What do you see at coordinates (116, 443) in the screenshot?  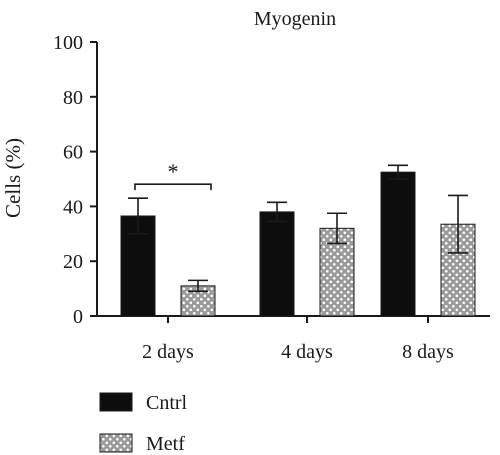 I see `legend-swatch-metf` at bounding box center [116, 443].